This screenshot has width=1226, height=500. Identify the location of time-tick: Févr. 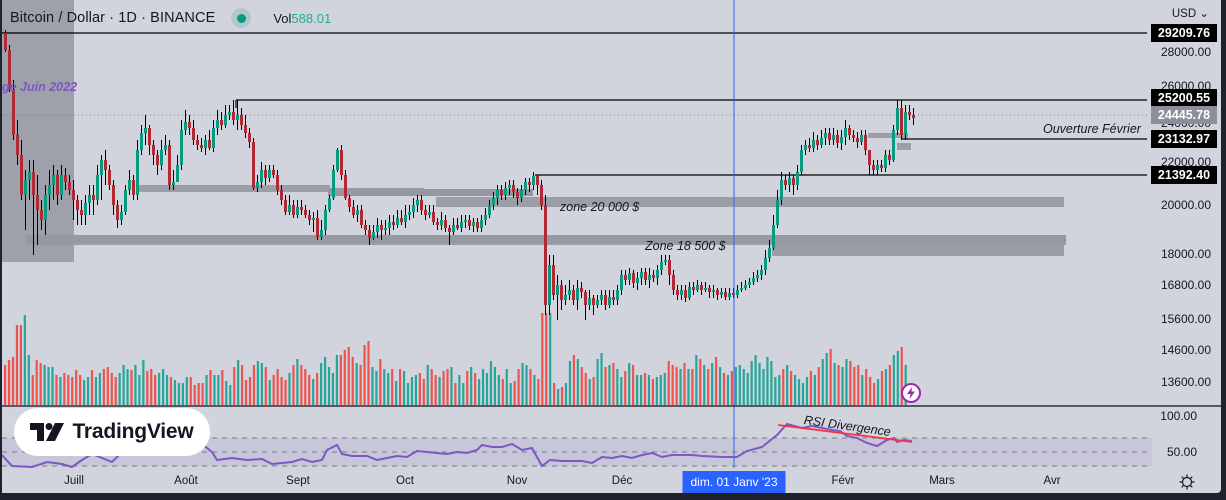
(843, 481).